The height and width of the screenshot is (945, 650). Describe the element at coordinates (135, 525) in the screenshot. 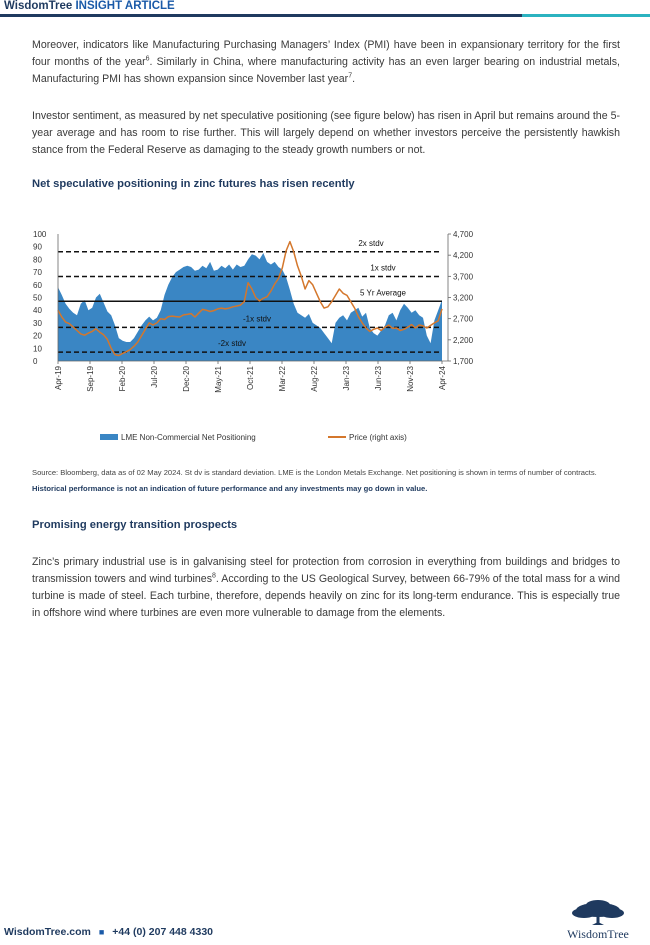

I see `section-heading-energy: Promising energy transition prospects` at that location.